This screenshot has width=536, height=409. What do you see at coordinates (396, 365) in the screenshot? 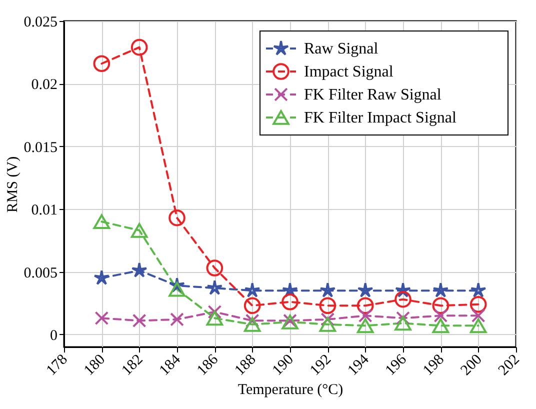
I see `x-tick-label: 196` at bounding box center [396, 365].